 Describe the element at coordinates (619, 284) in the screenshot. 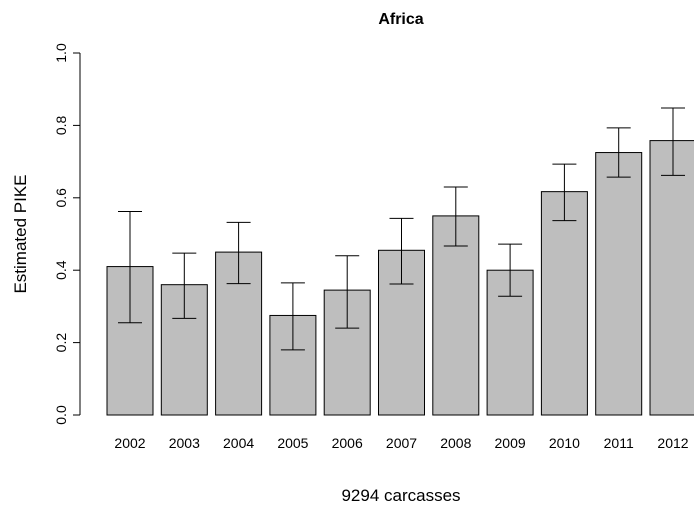

I see `bar-2011` at that location.